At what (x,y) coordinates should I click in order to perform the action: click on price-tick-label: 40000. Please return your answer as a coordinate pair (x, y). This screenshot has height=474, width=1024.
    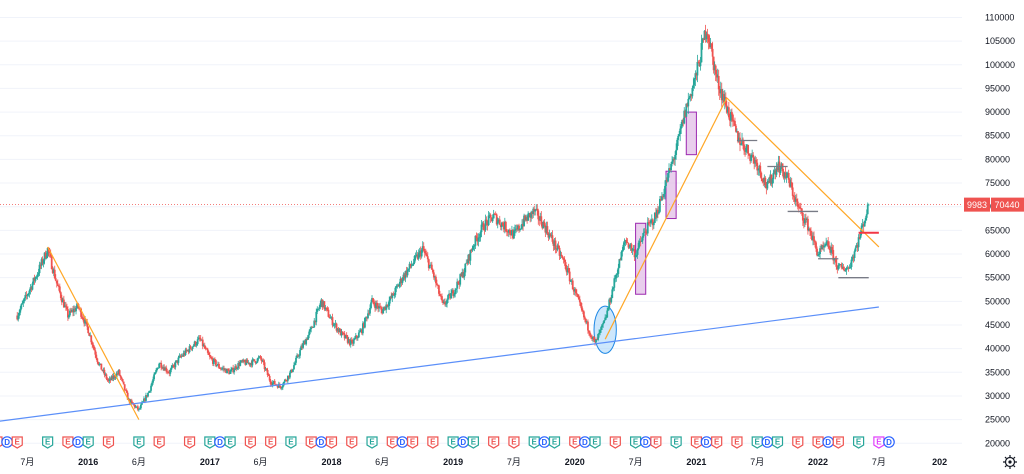
    Looking at the image, I should click on (997, 349).